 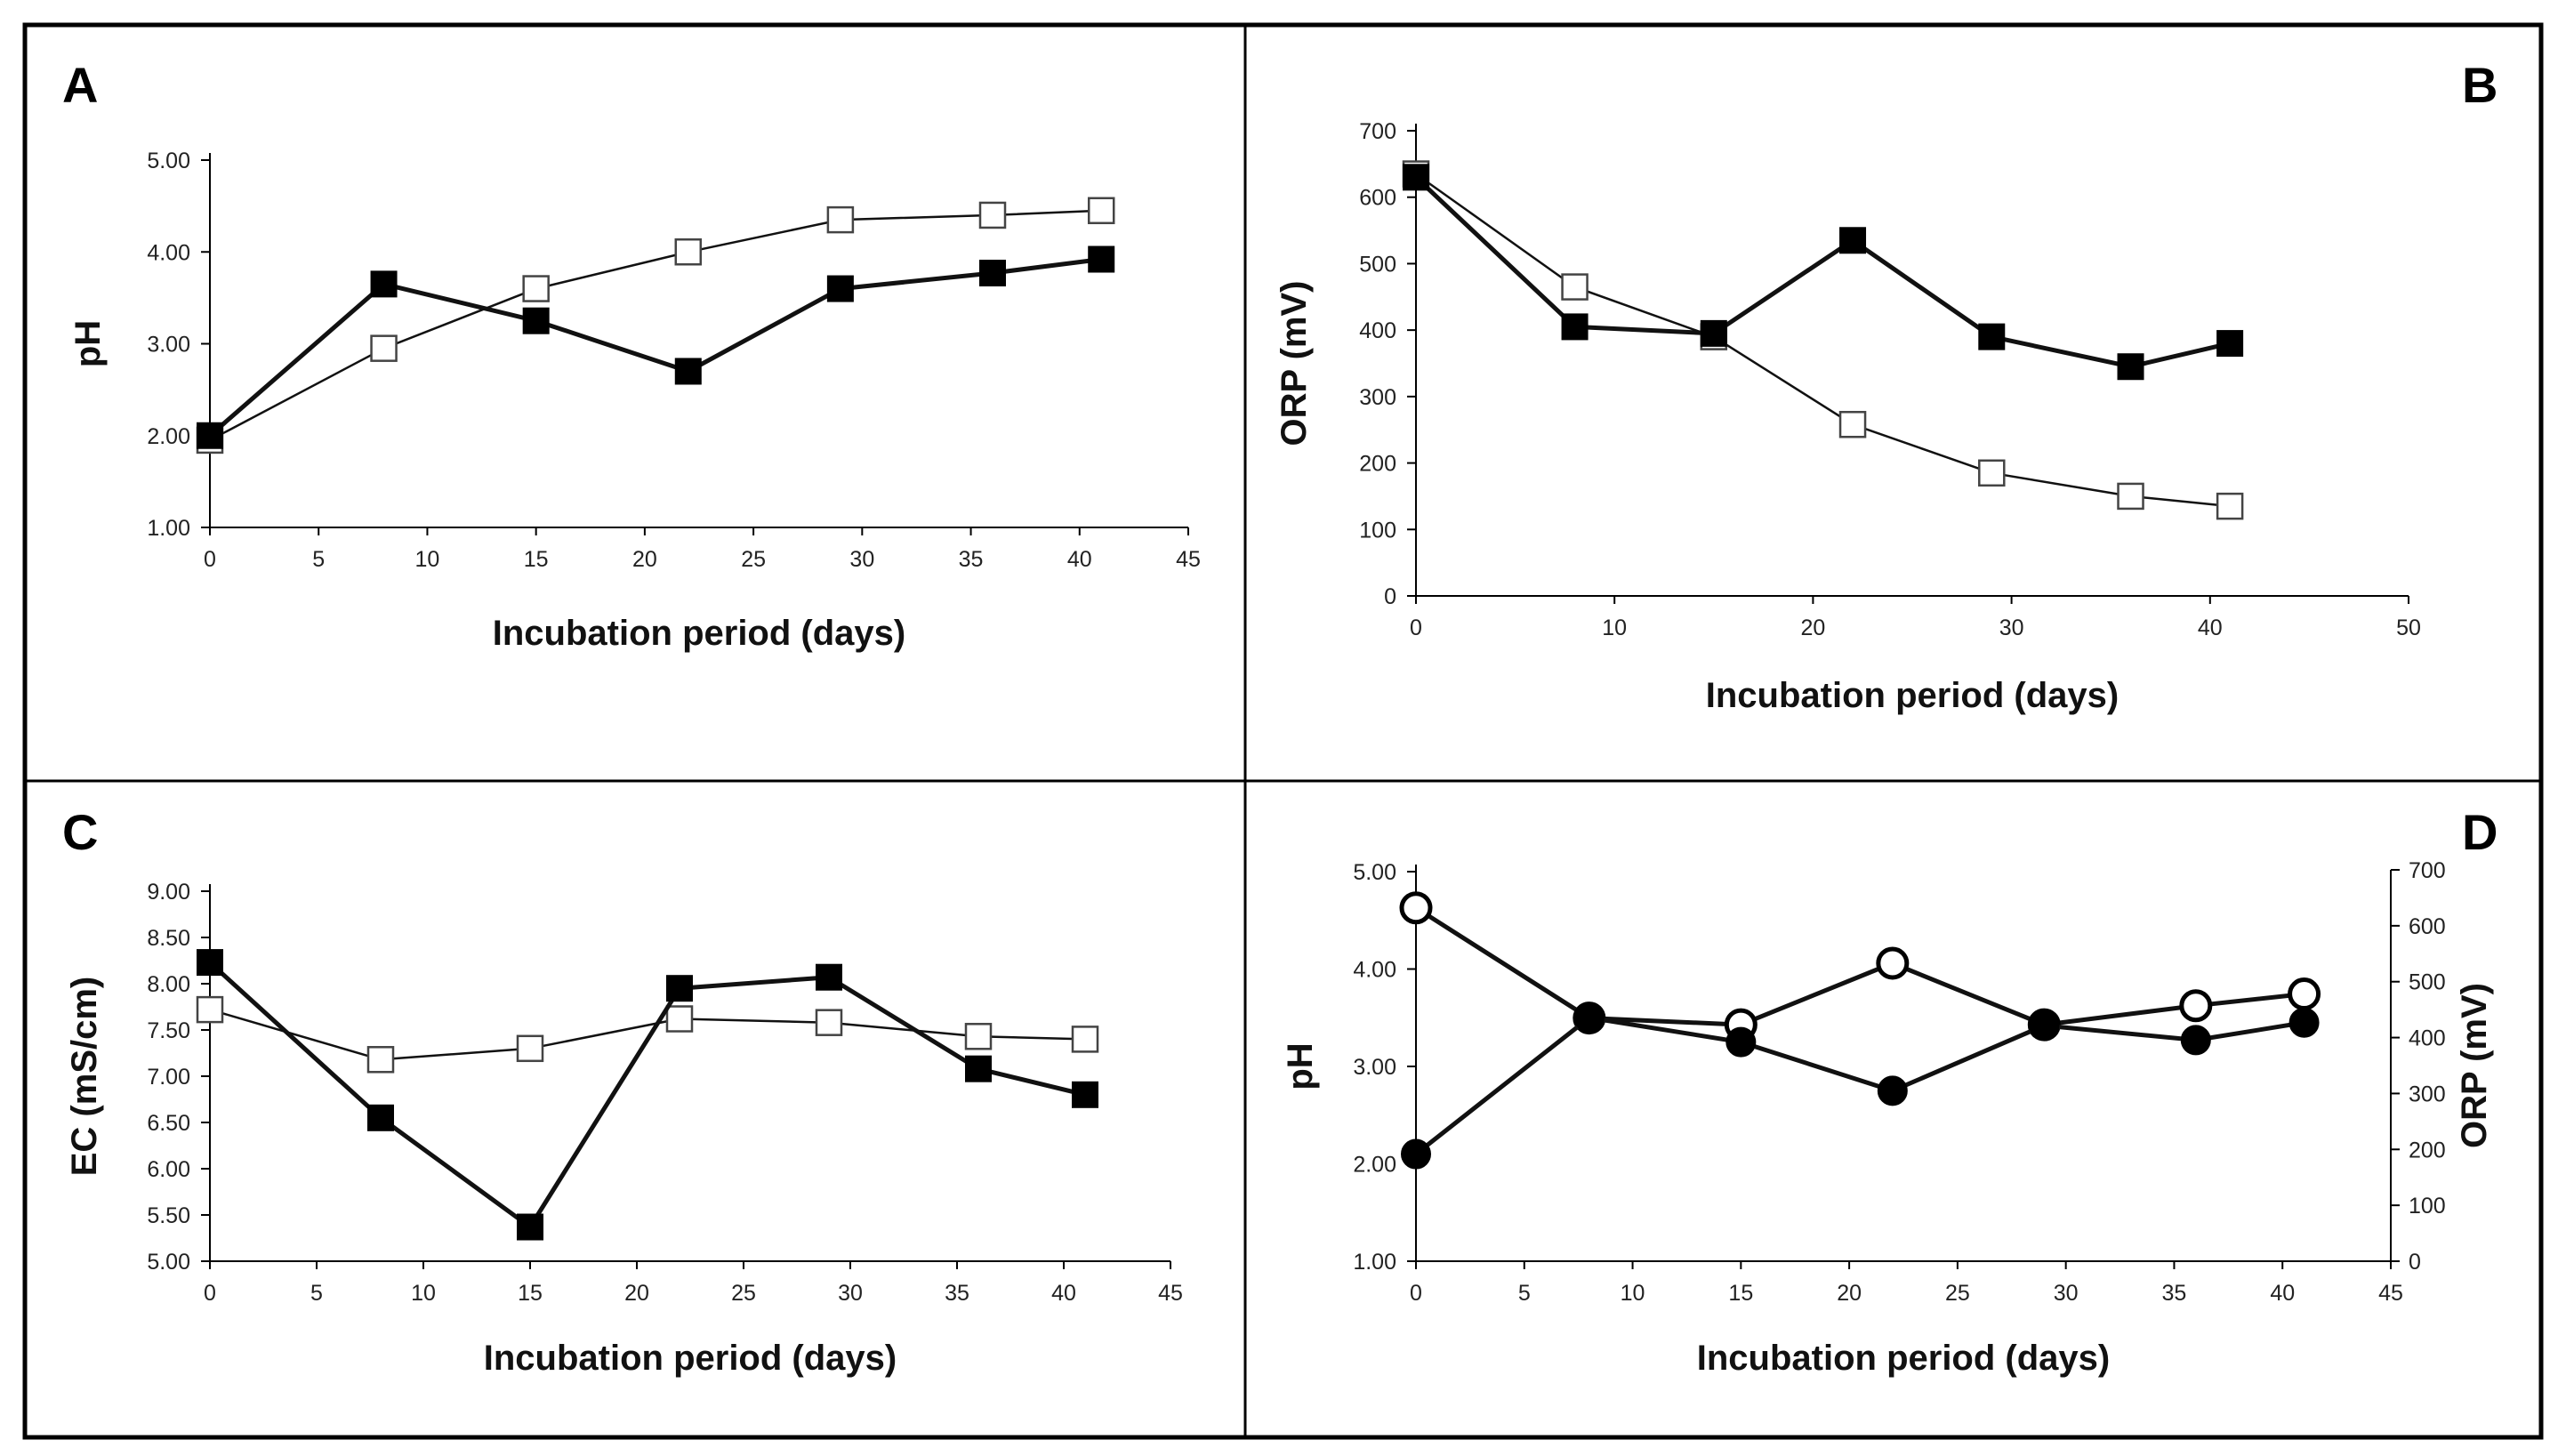 I want to click on y-tick-label: 0, so click(x=1390, y=596).